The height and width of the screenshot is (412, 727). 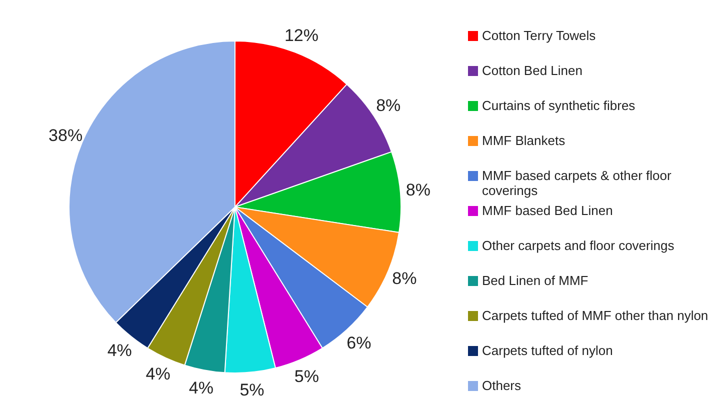 What do you see at coordinates (595, 315) in the screenshot?
I see `legend-label: Carpets tufted of MMF other than nylon` at bounding box center [595, 315].